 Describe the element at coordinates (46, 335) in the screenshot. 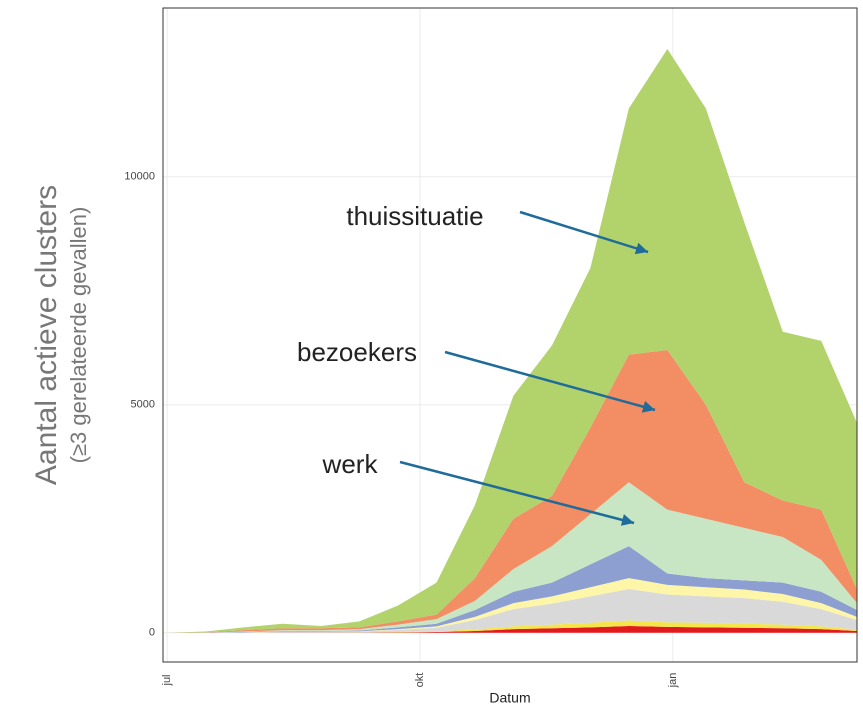

I see `y-axis-label: Aantal actieve clusters` at that location.